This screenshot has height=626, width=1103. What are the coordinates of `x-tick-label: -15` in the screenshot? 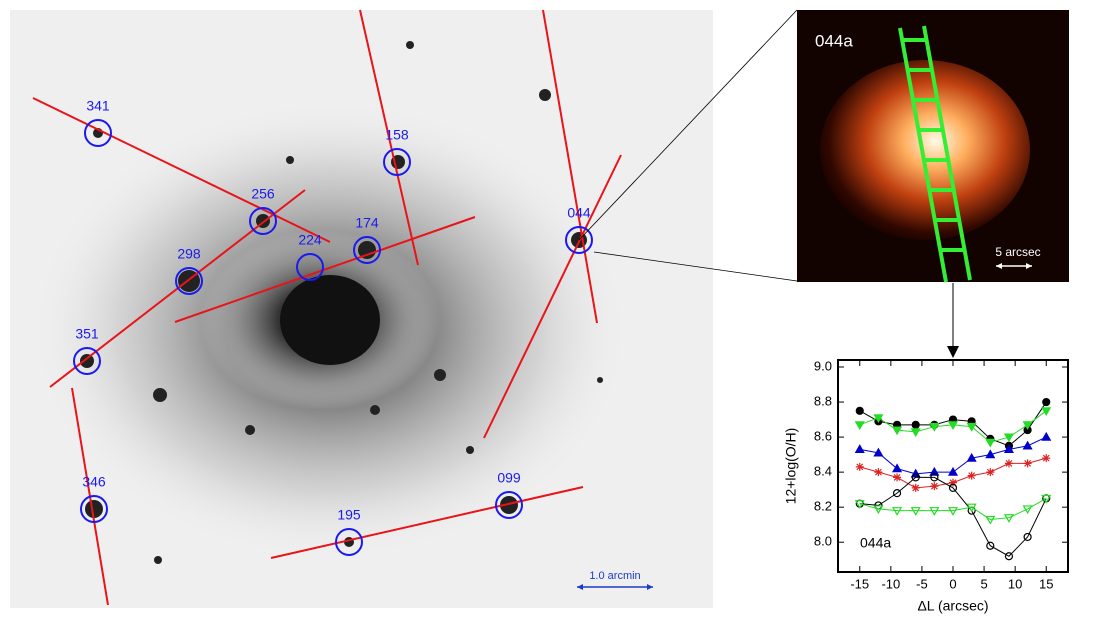 It's located at (859, 583).